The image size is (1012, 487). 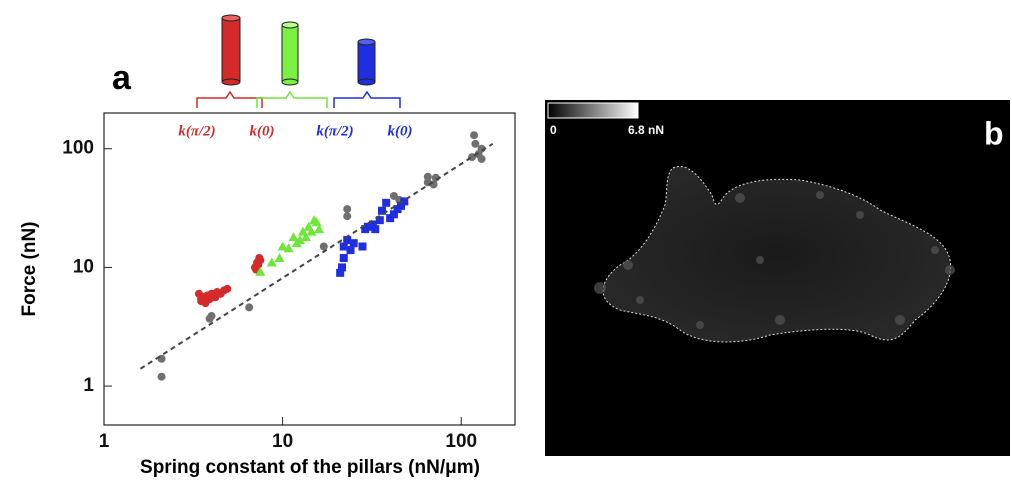 I want to click on x-tick-label: 1, so click(x=104, y=441).